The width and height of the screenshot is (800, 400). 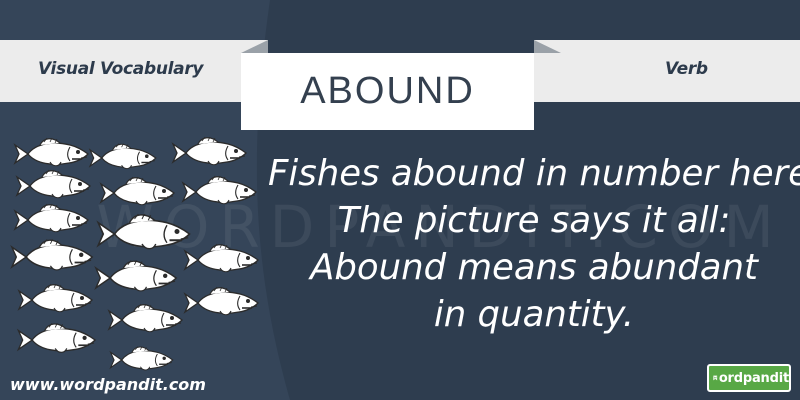 I want to click on website-url: www.wordpandit.com, so click(x=108, y=384).